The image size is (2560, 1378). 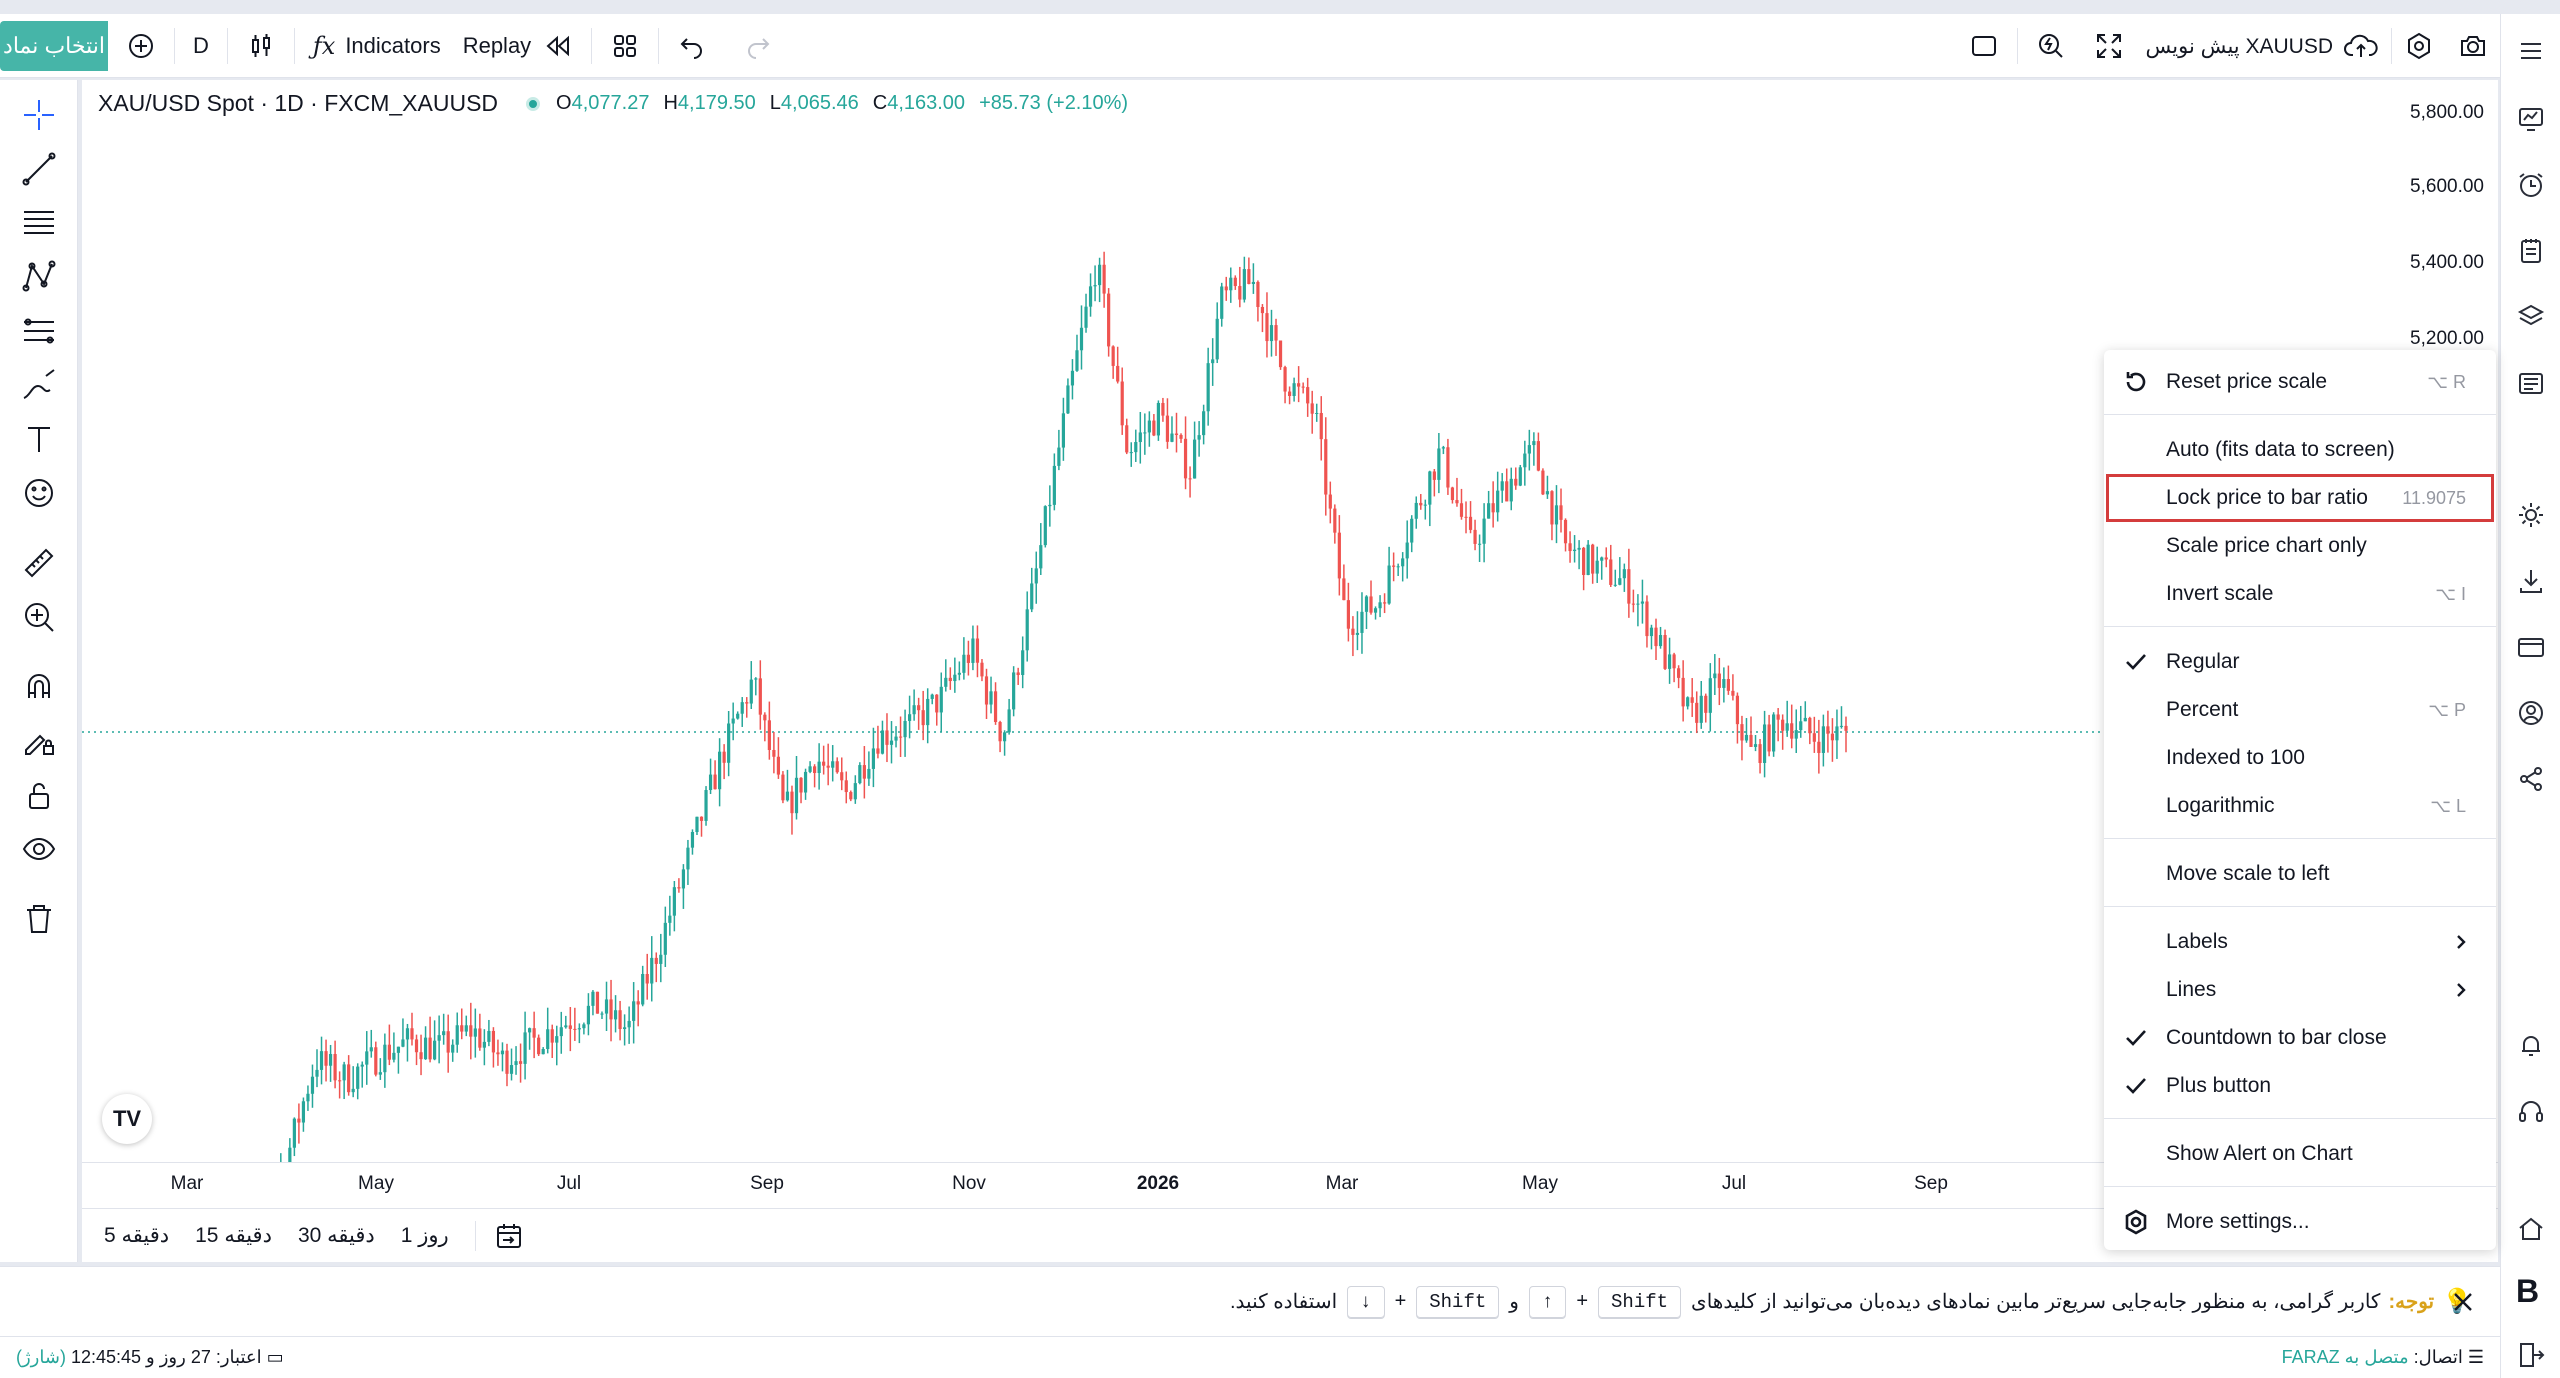 What do you see at coordinates (41, 1357) in the screenshot?
I see `charge-link: (شارژ)` at bounding box center [41, 1357].